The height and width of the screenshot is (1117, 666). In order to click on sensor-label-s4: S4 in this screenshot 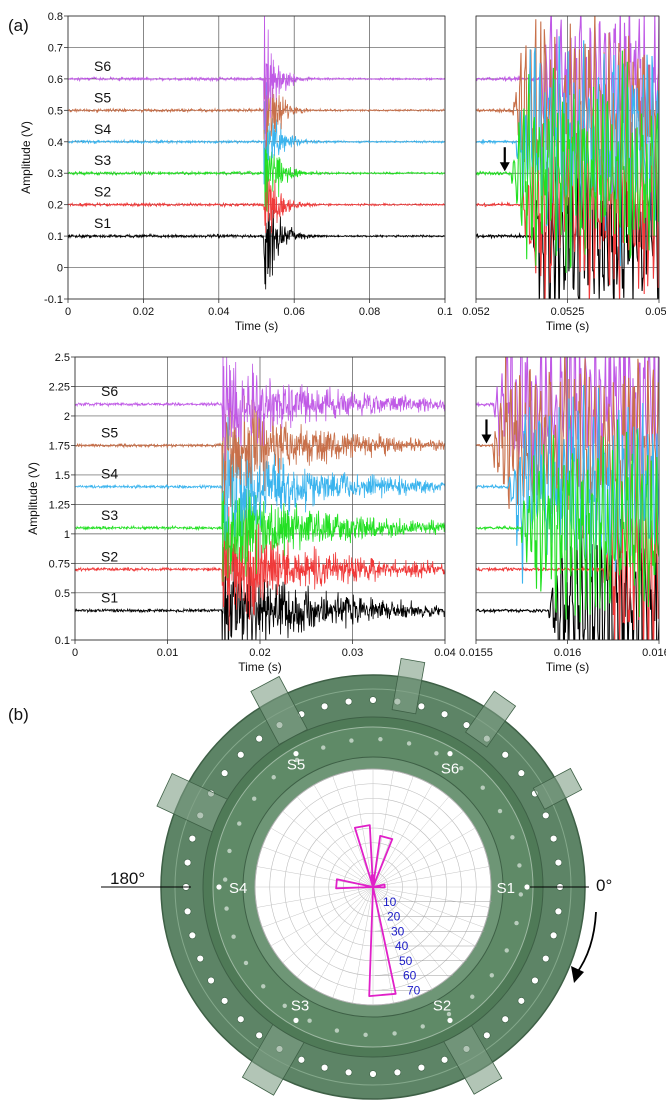, I will do `click(238, 888)`.